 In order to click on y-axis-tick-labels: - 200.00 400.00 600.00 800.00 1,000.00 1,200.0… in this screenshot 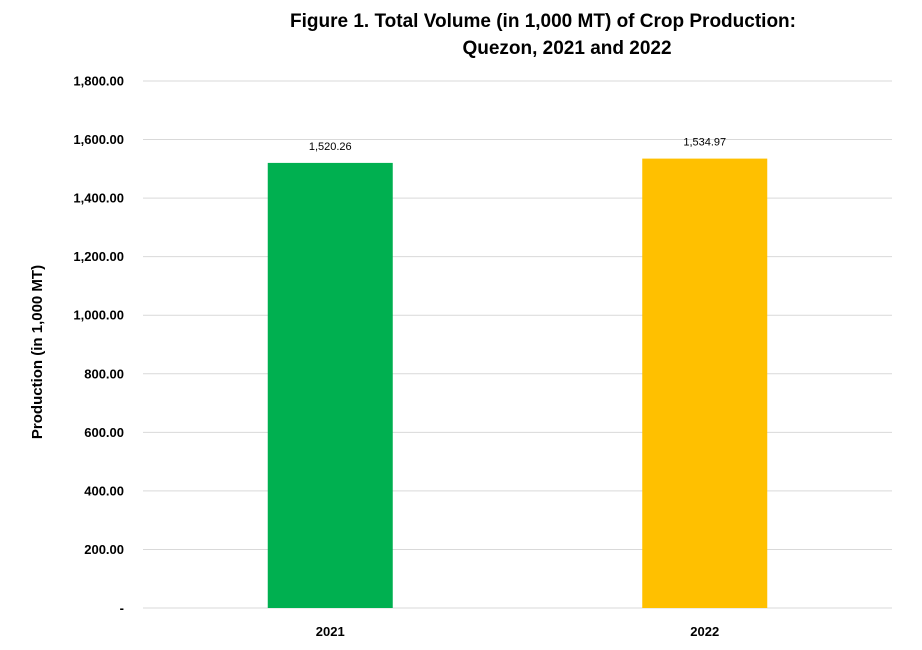, I will do `click(98, 345)`.